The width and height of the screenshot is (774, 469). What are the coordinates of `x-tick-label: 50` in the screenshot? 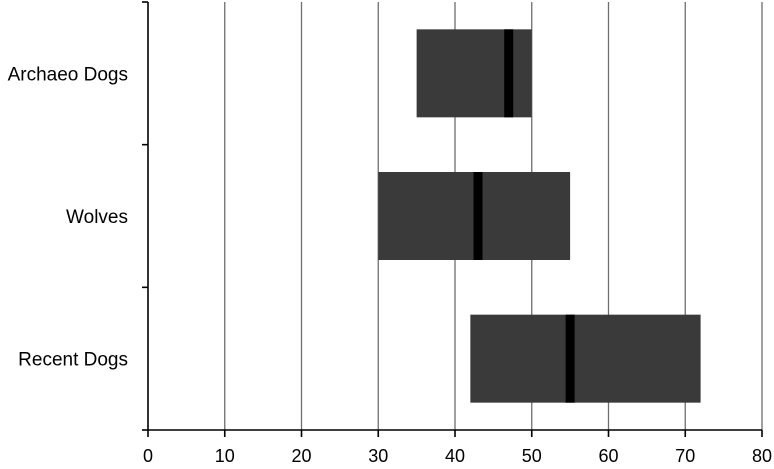 It's located at (532, 456).